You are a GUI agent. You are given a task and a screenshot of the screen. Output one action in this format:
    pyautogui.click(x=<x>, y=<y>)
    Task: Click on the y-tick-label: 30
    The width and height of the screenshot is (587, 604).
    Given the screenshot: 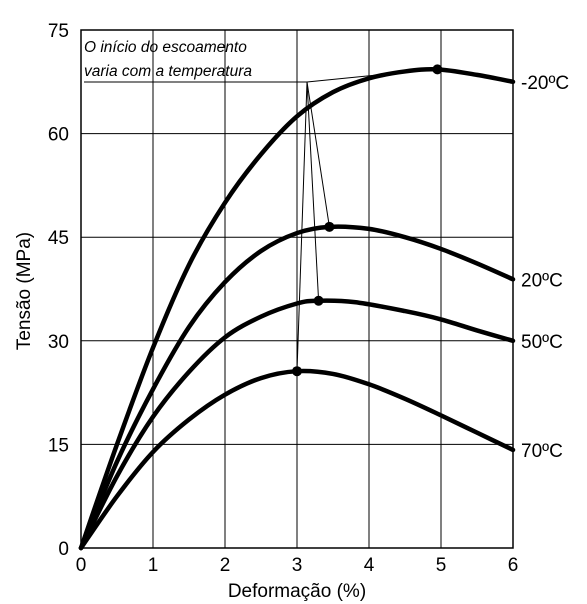 What is the action you would take?
    pyautogui.click(x=58, y=342)
    